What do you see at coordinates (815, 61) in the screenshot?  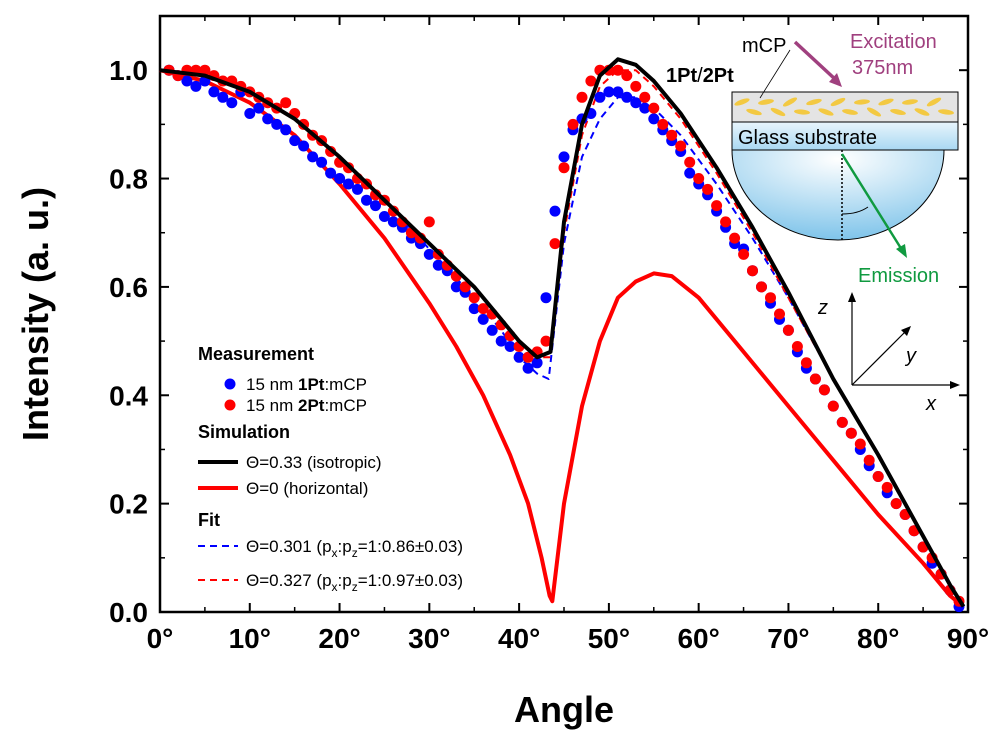 I see `inset-excitation-arrow` at bounding box center [815, 61].